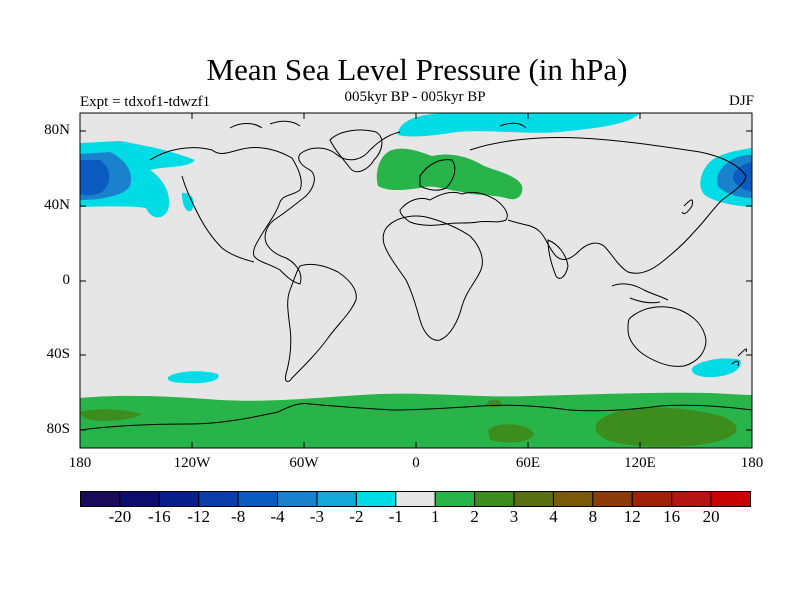 This screenshot has height=600, width=800. Describe the element at coordinates (145, 102) in the screenshot. I see `experiment-label: Expt = tdxof1-tdwzf1` at that location.